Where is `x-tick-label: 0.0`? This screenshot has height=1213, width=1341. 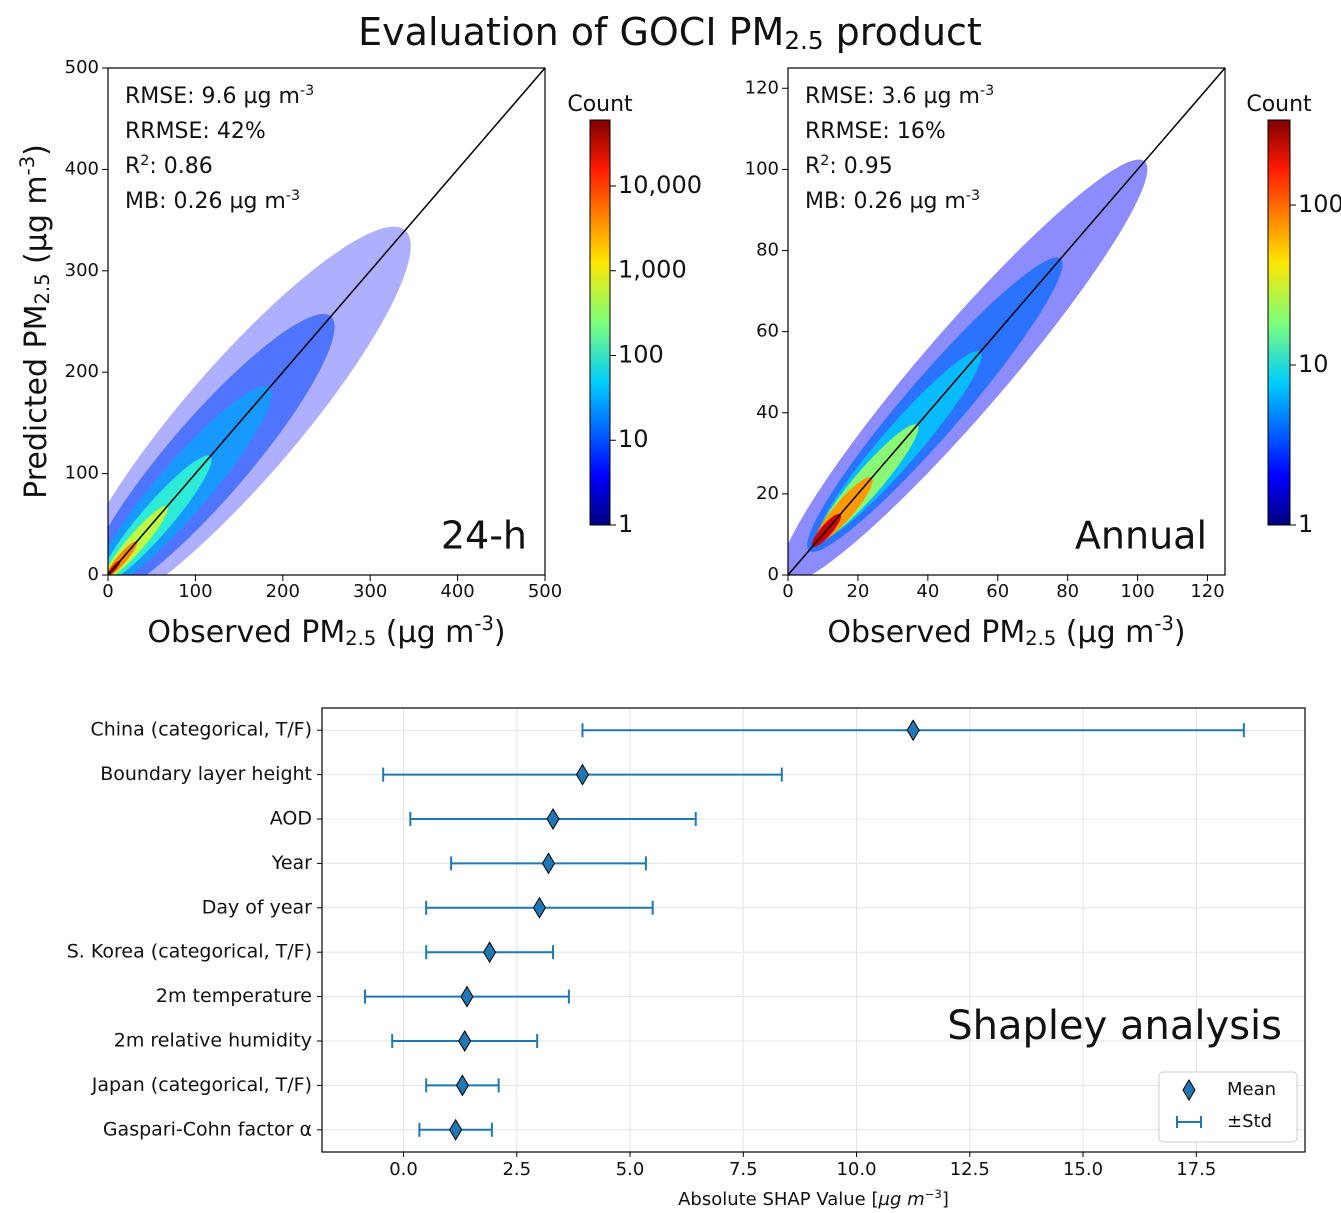
x-tick-label: 0.0 is located at coordinates (403, 1169).